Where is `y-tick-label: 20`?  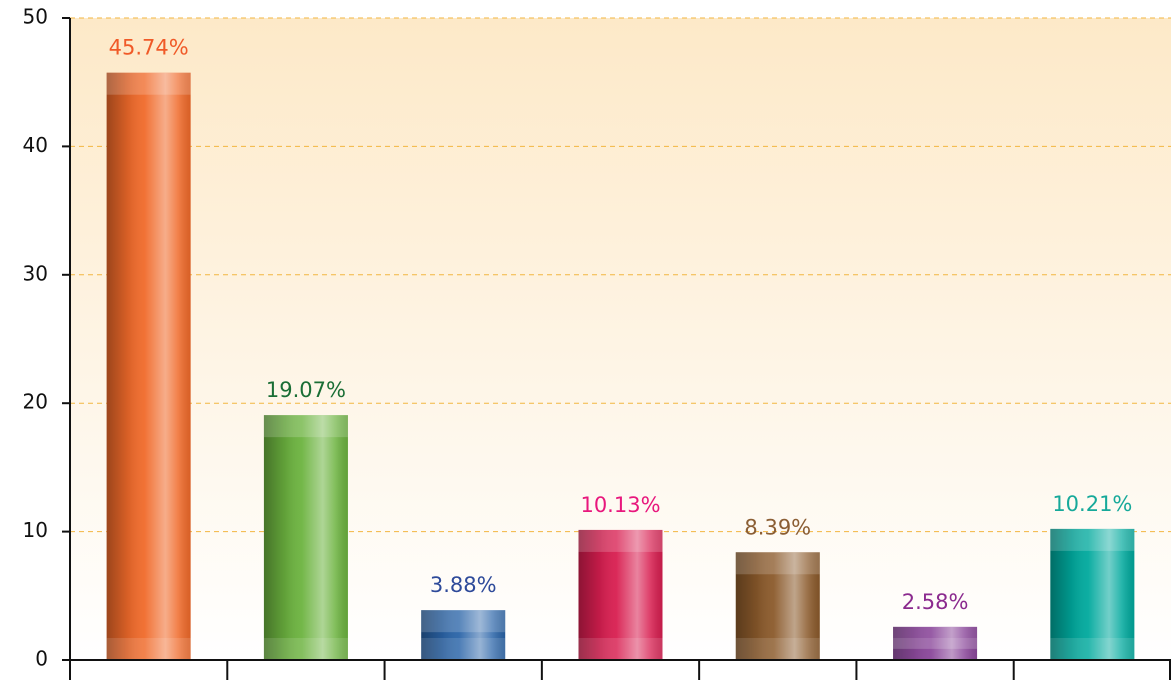 y-tick-label: 20 is located at coordinates (35, 402).